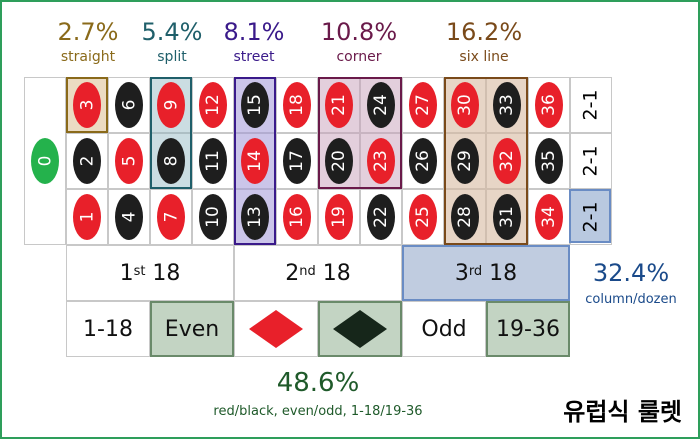 This screenshot has height=439, width=700. I want to click on even-bet: Even, so click(192, 329).